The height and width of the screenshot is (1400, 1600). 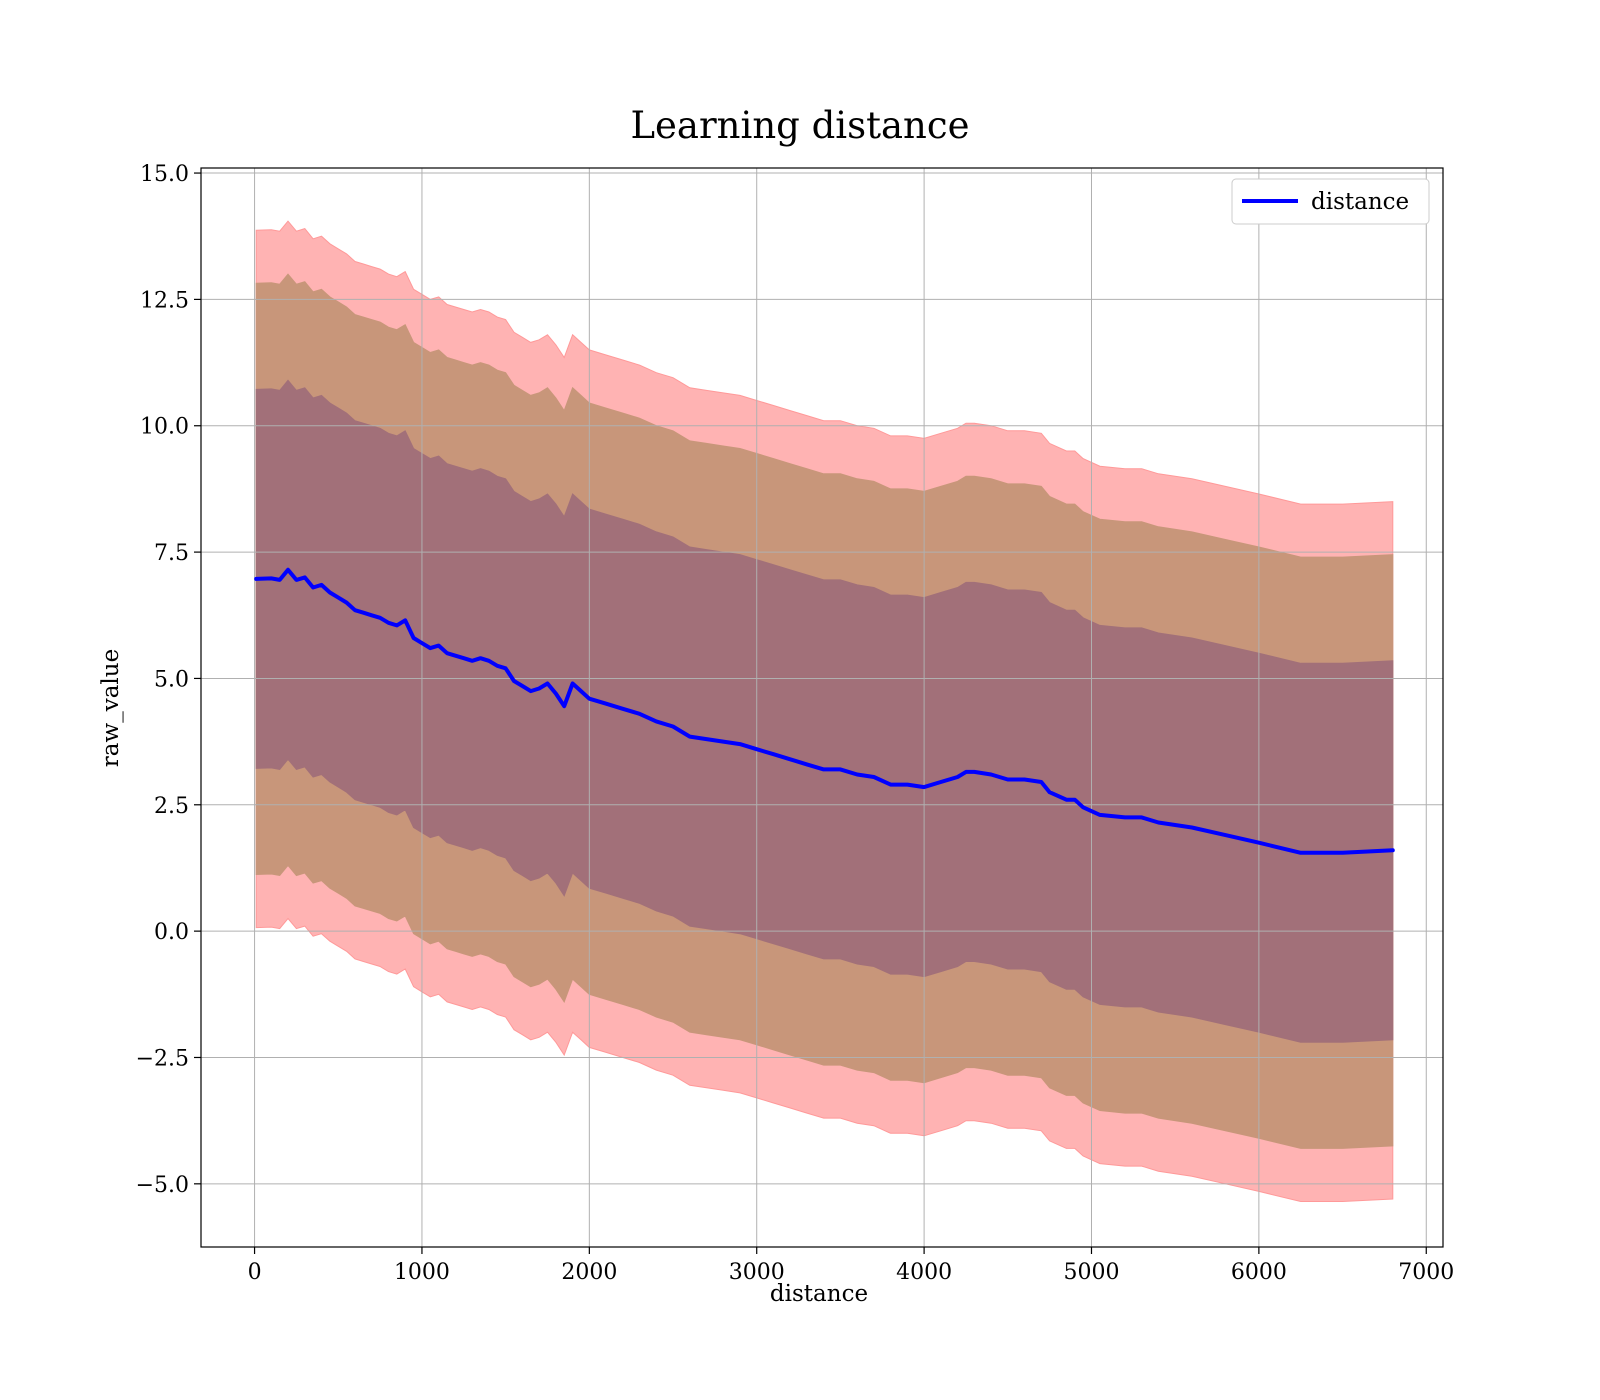 I want to click on legend: distance, so click(x=1330, y=201).